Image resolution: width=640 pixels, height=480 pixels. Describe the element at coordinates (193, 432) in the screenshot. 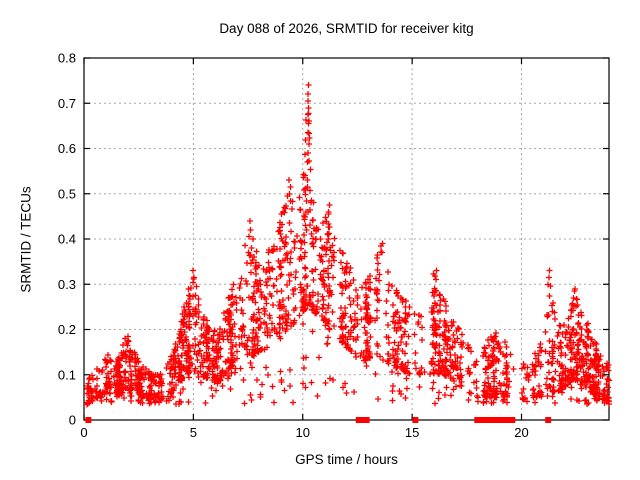

I see `x-tick-label: 5` at that location.